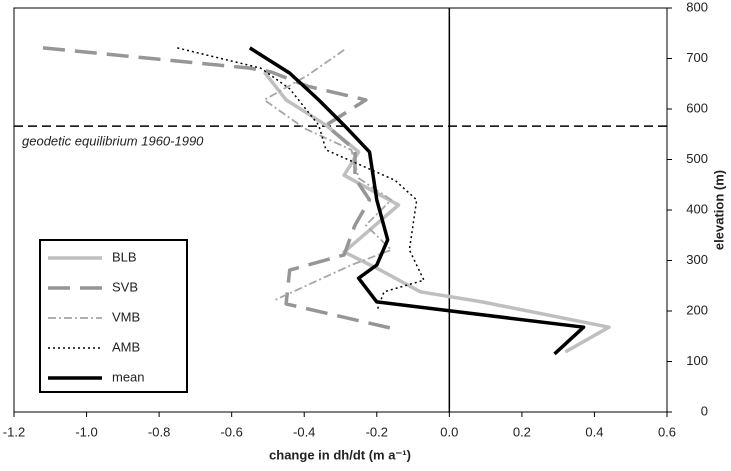  Describe the element at coordinates (125, 286) in the screenshot. I see `legend-label: SVB` at that location.